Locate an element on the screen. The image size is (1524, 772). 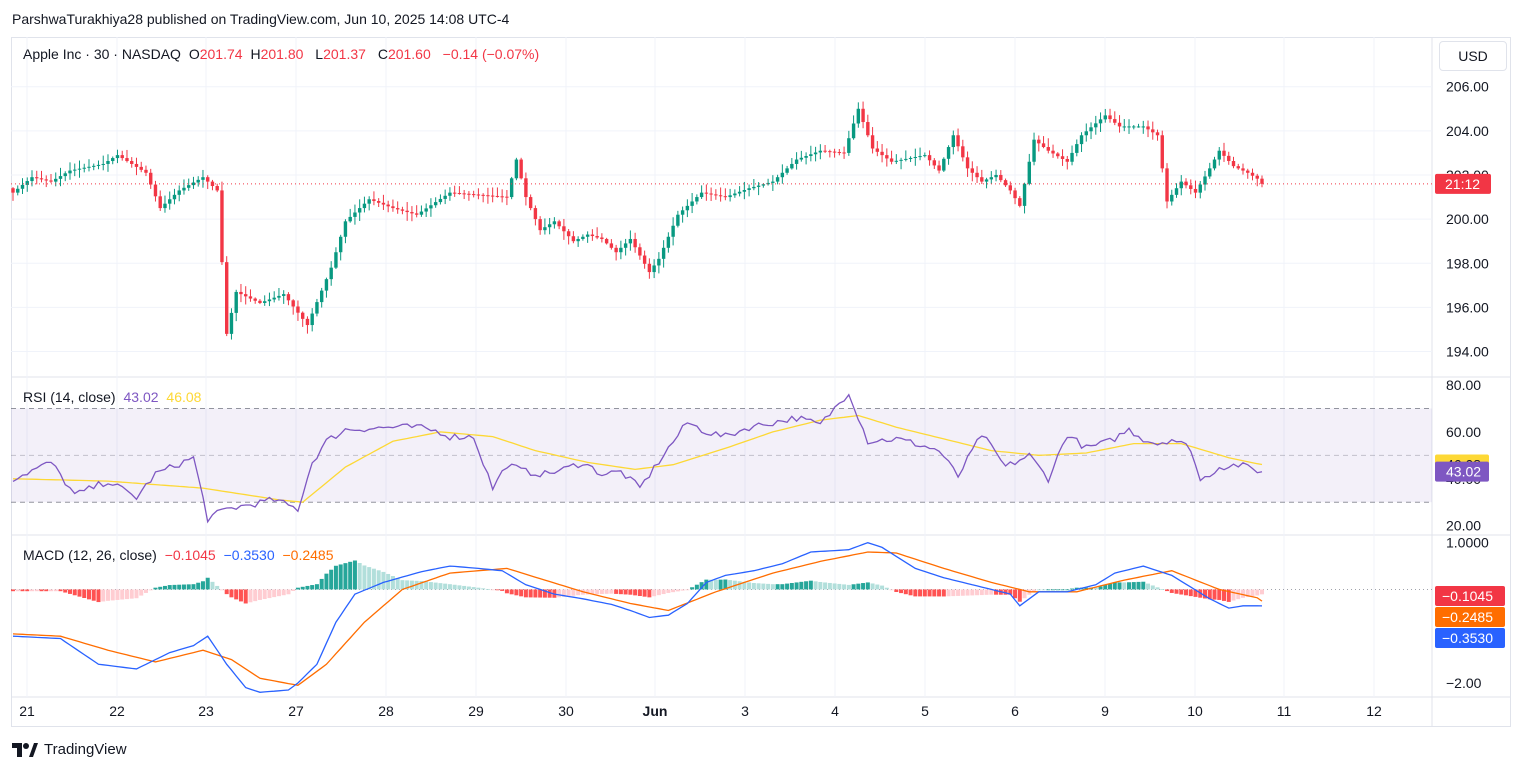
rsi-tick-label: 80.00 is located at coordinates (1463, 385).